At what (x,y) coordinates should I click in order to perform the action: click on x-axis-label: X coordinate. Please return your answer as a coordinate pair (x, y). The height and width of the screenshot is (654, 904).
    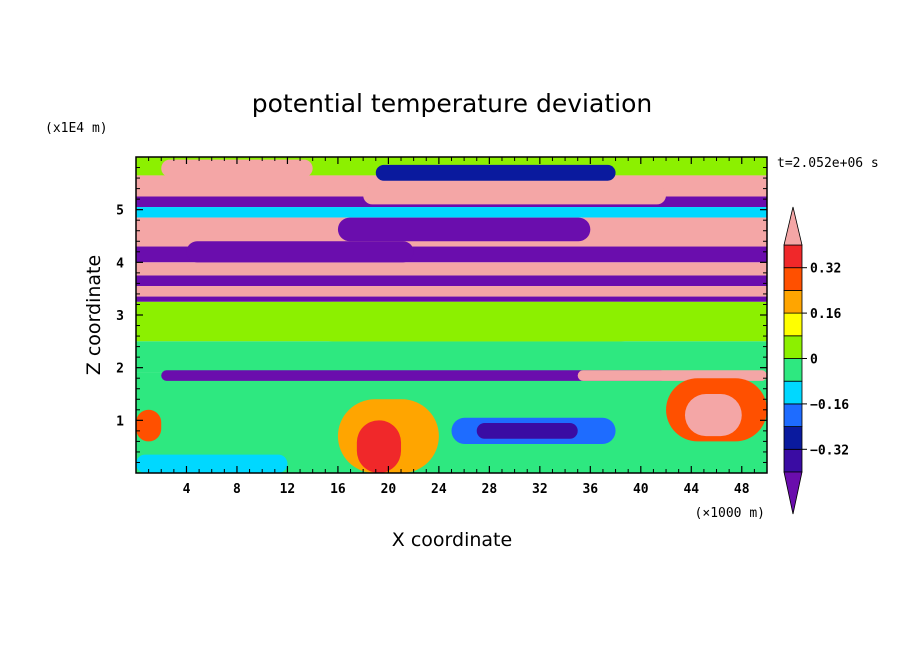
    Looking at the image, I should click on (452, 540).